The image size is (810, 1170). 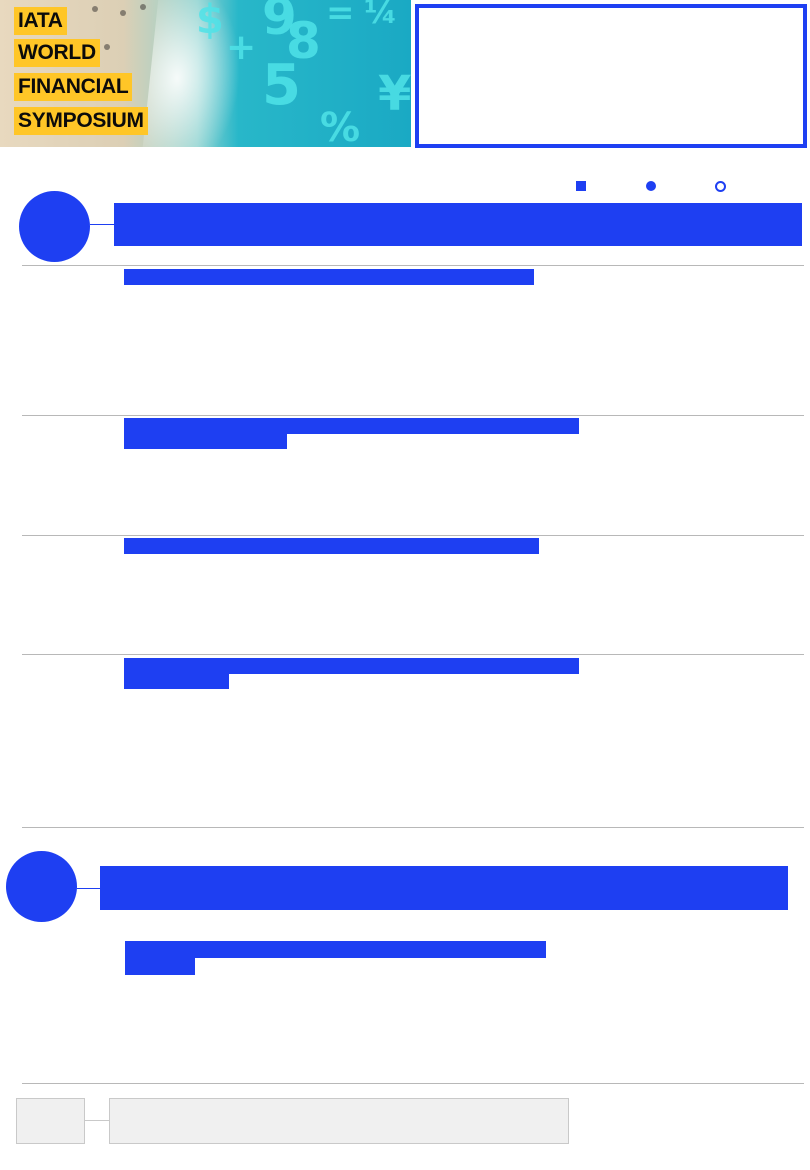 I want to click on session-4-title-bar-line2, so click(x=176, y=681).